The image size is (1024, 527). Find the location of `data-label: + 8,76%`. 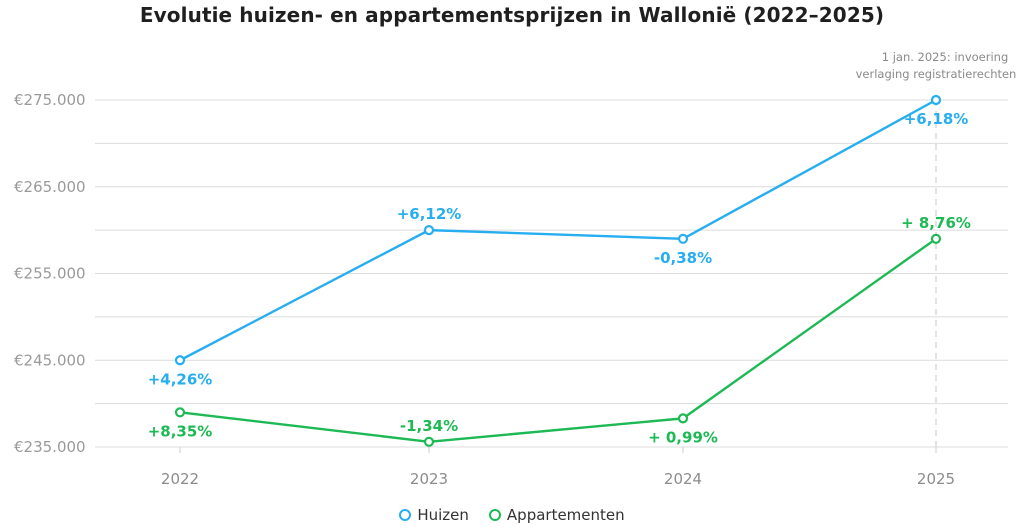

data-label: + 8,76% is located at coordinates (936, 223).